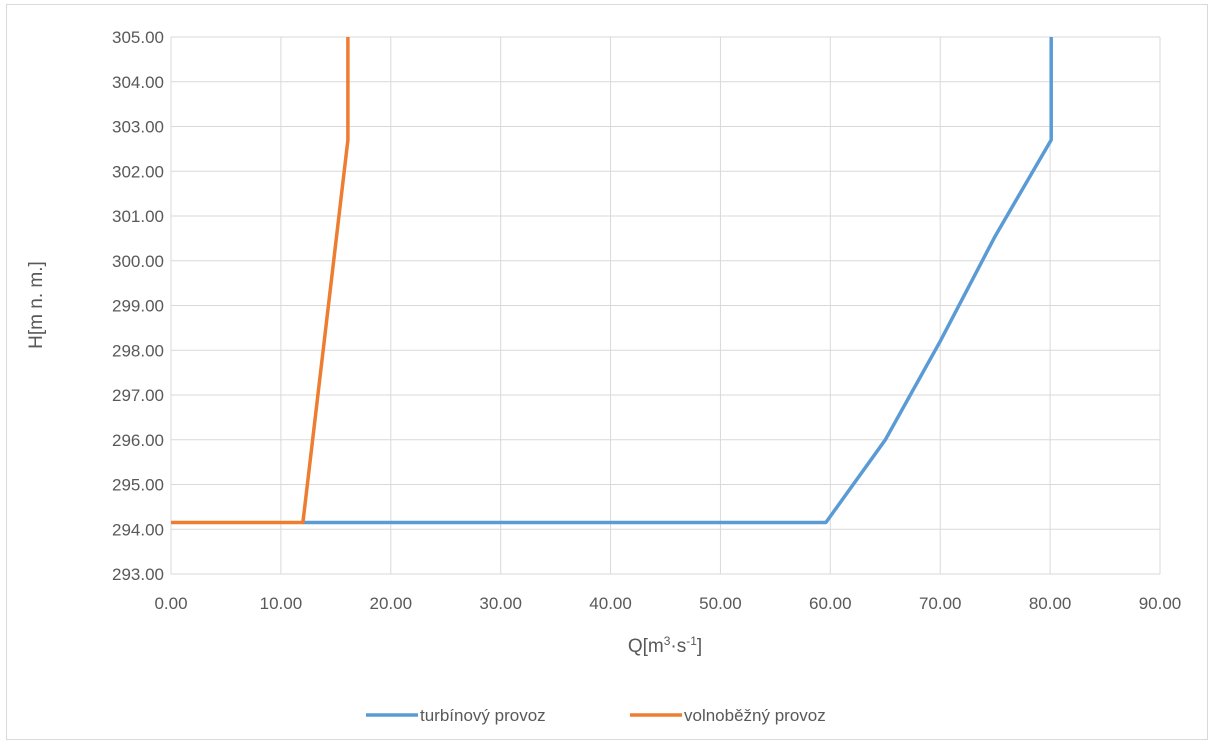 The image size is (1216, 747). I want to click on x-tick-label: 20.00, so click(391, 603).